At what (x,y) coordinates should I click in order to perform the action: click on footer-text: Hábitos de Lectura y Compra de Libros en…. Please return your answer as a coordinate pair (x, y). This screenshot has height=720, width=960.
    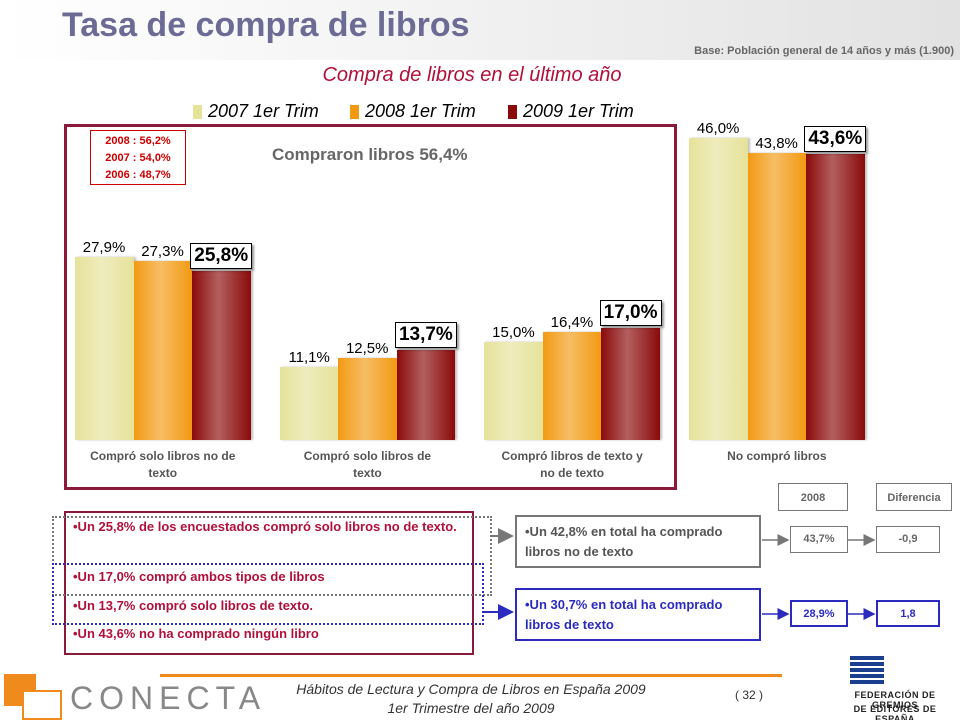
    Looking at the image, I should click on (471, 689).